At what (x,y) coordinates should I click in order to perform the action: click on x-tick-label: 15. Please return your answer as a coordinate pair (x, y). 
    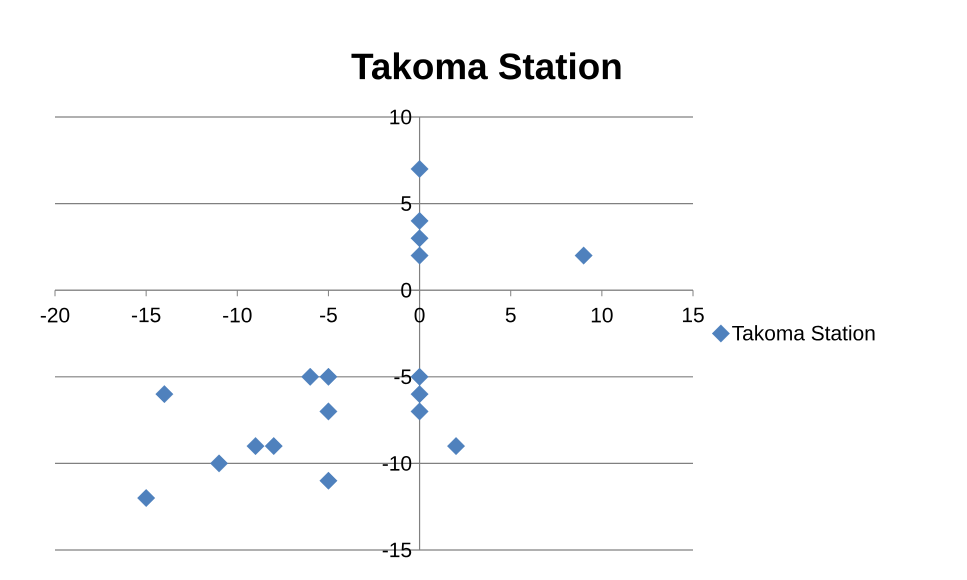
    Looking at the image, I should click on (693, 315).